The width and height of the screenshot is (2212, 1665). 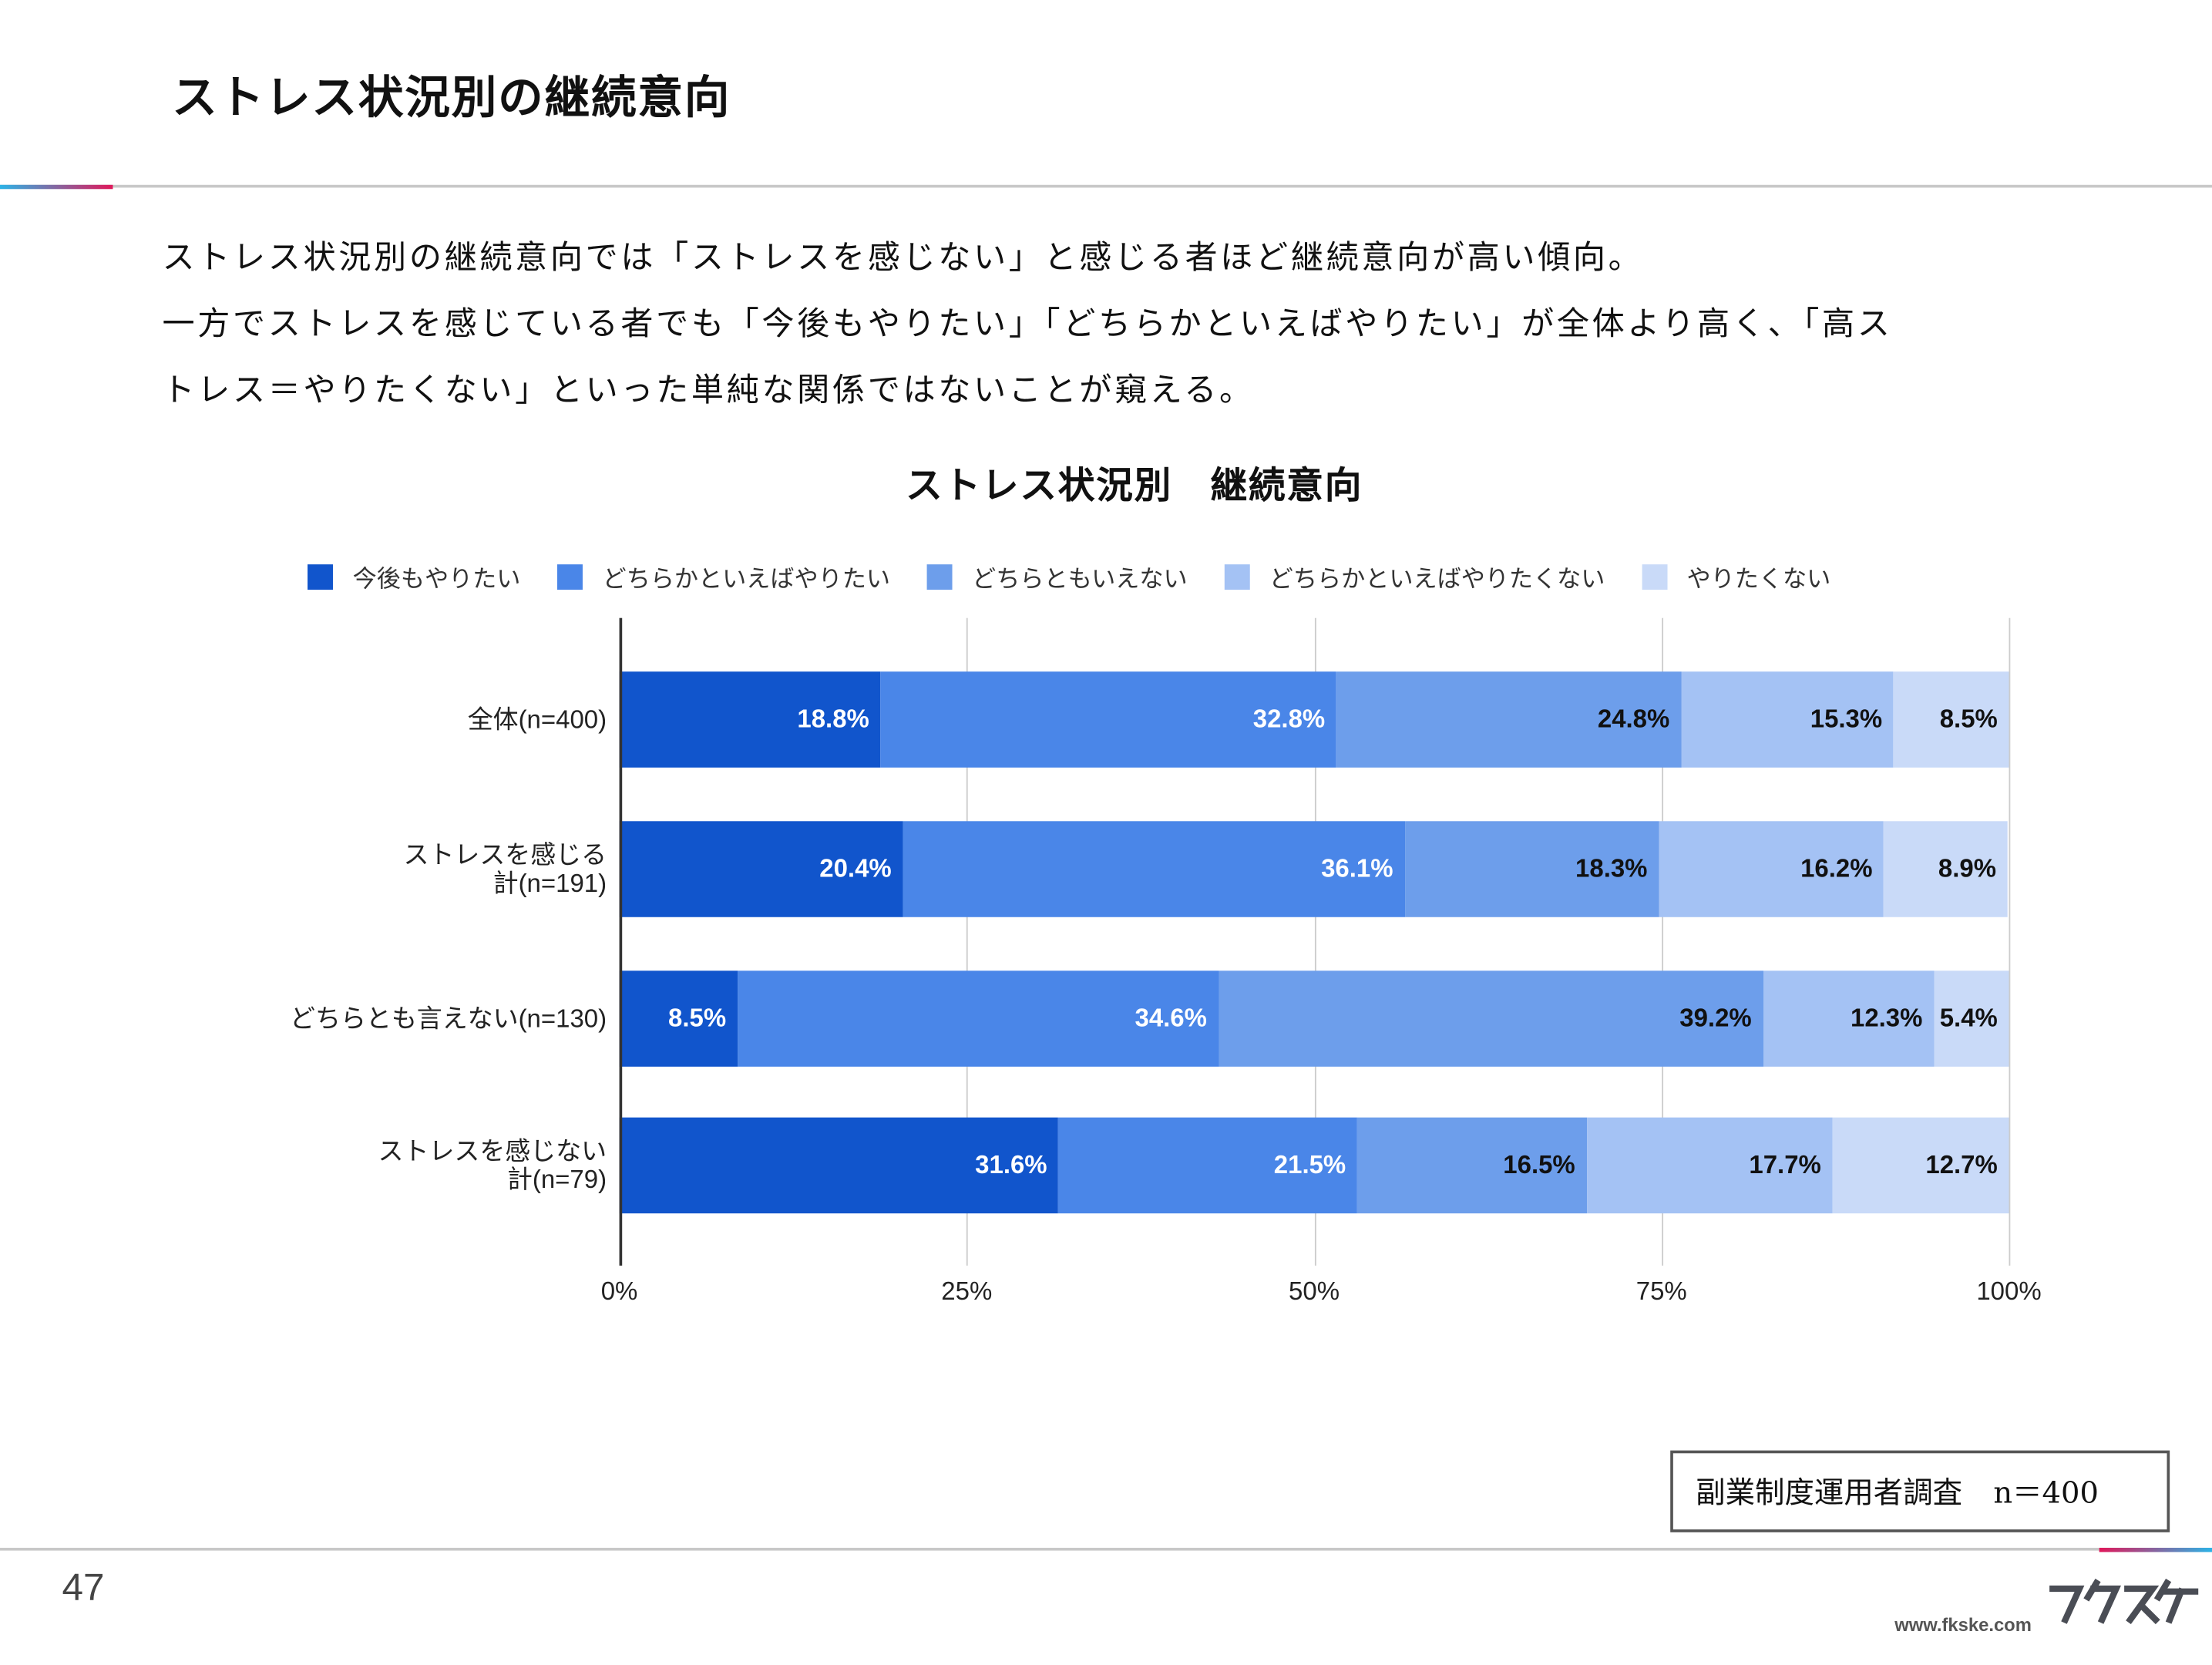 I want to click on bar-segment: 16.5%, so click(x=1471, y=1165).